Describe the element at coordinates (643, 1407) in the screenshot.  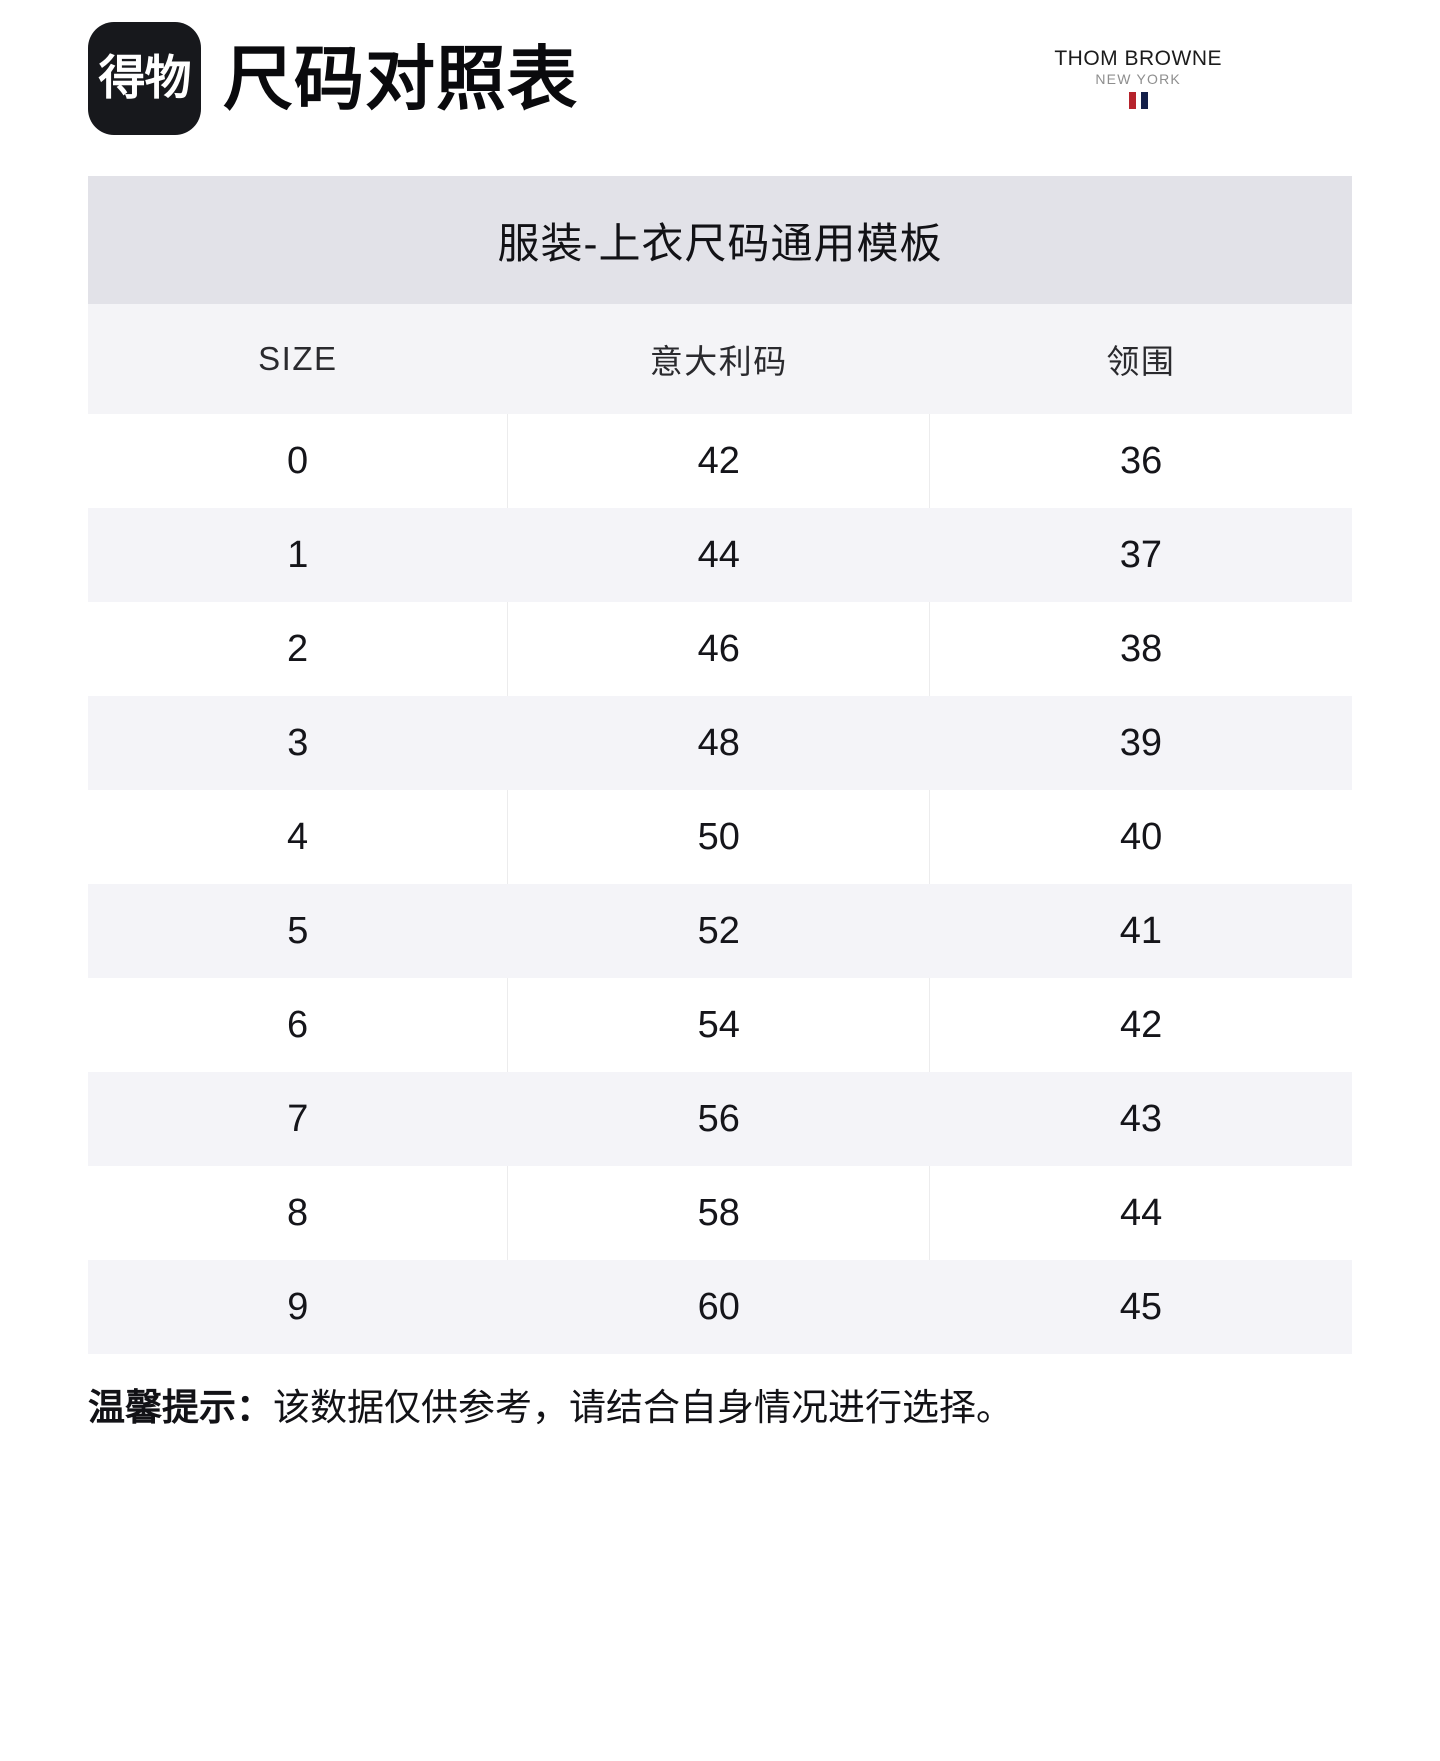
I see `footer-note-text: 该数据仅供参考，请结合自身情况进行选择。` at that location.